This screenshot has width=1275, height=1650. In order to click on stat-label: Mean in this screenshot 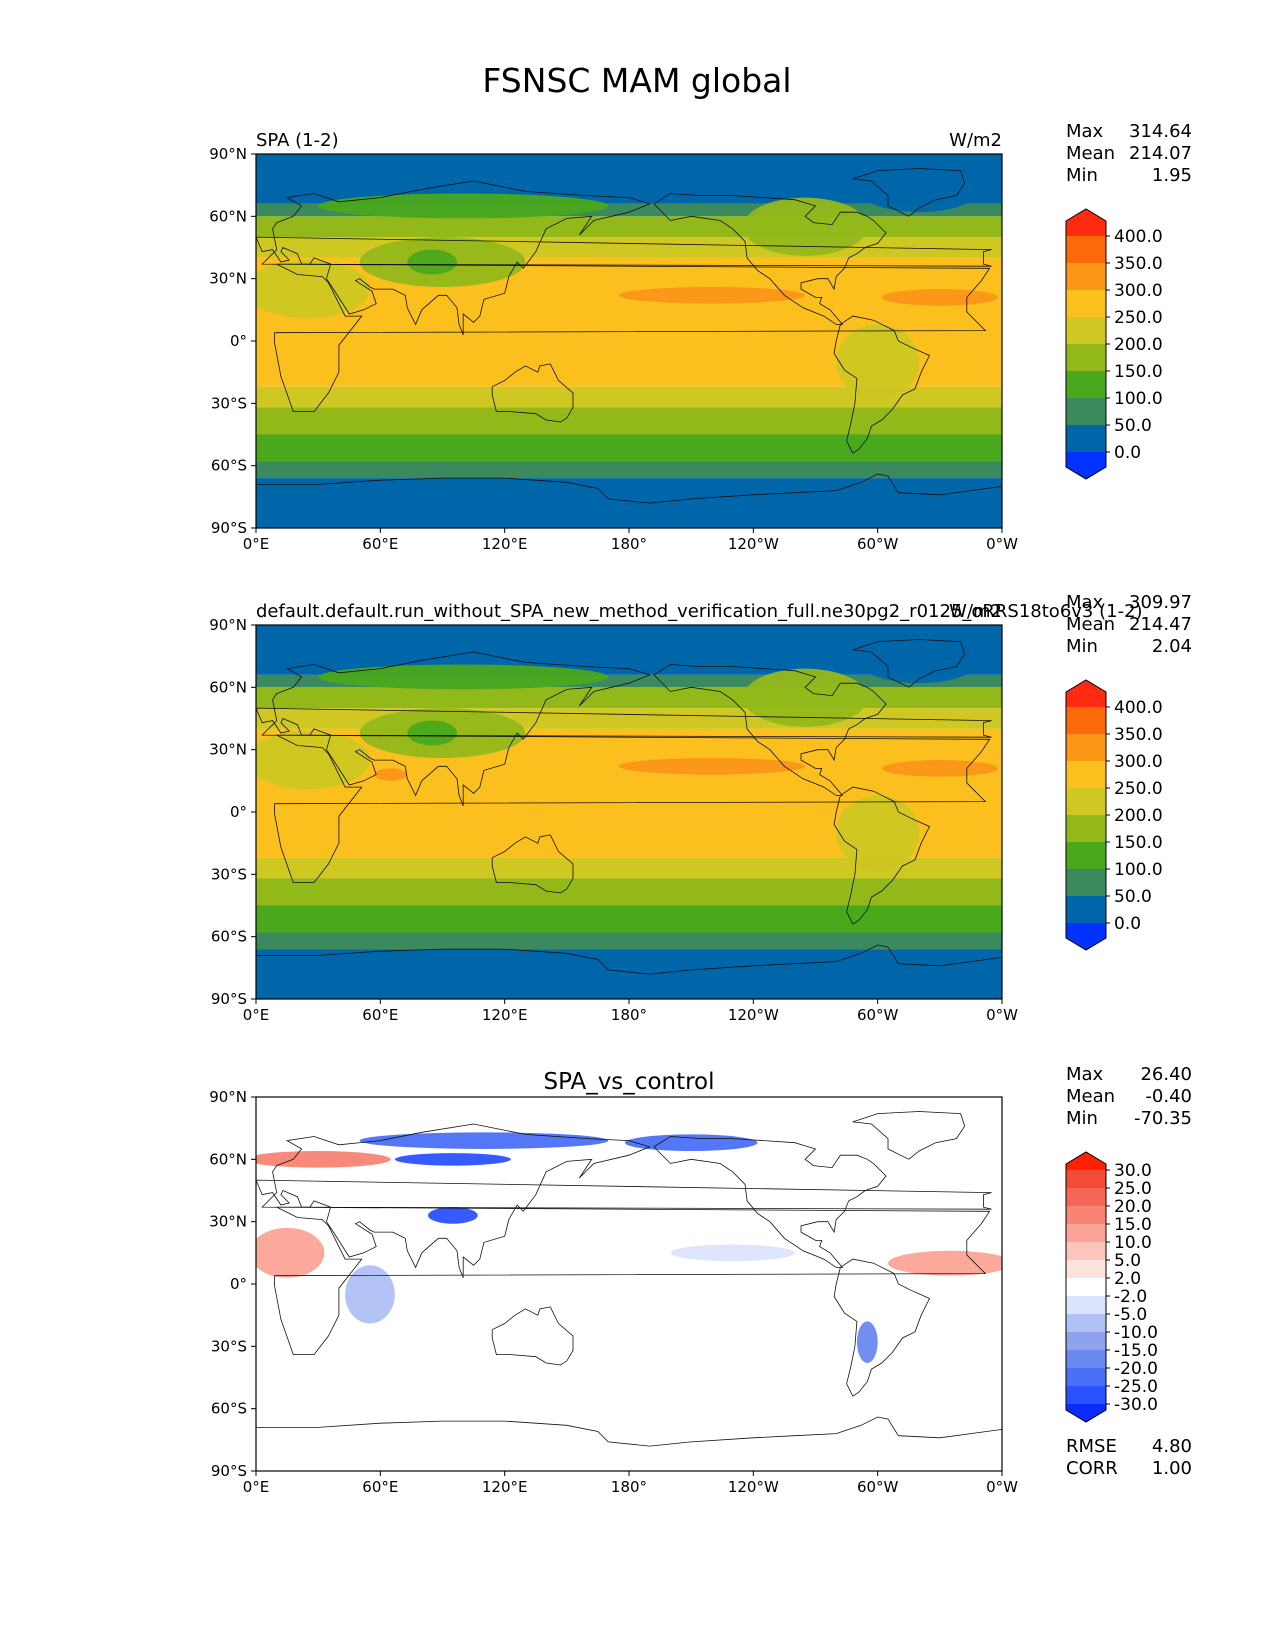, I will do `click(1090, 624)`.